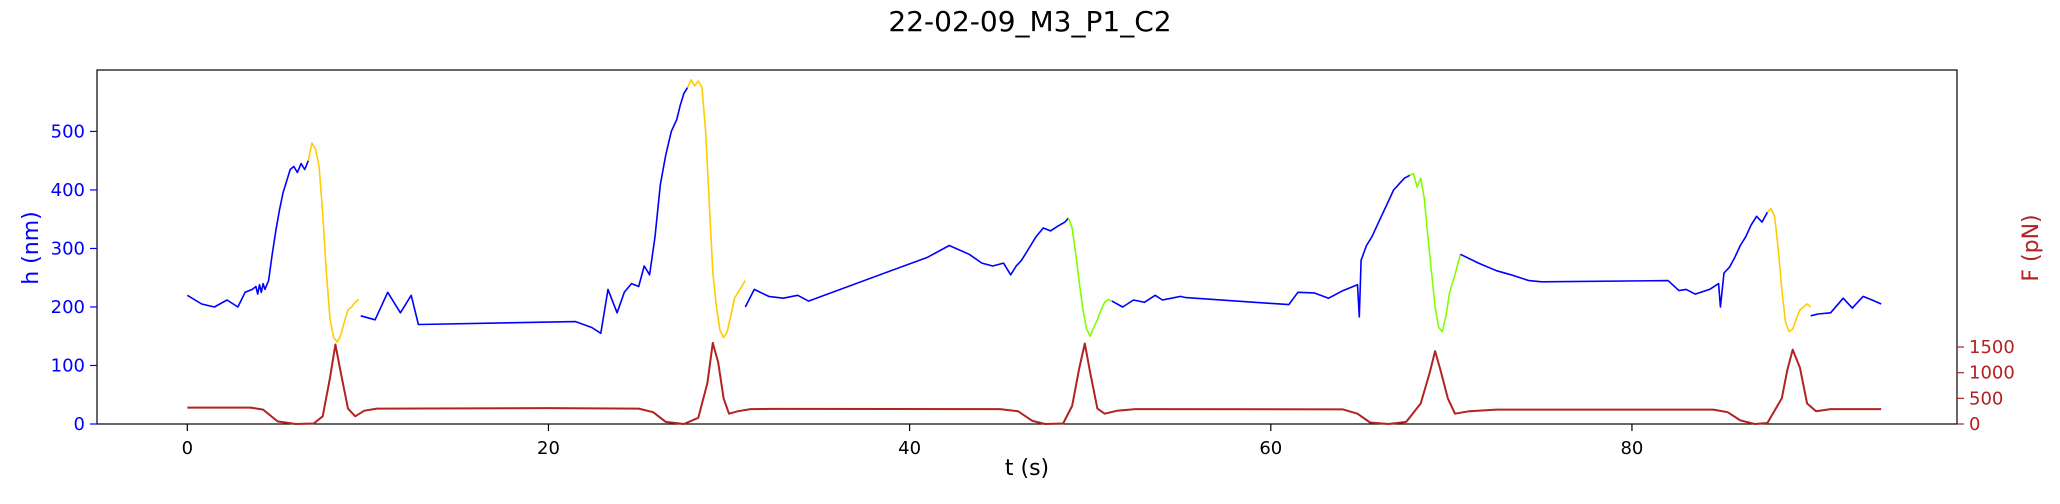  What do you see at coordinates (31, 247) in the screenshot?
I see `y-axis-left-label: h (nm)` at bounding box center [31, 247].